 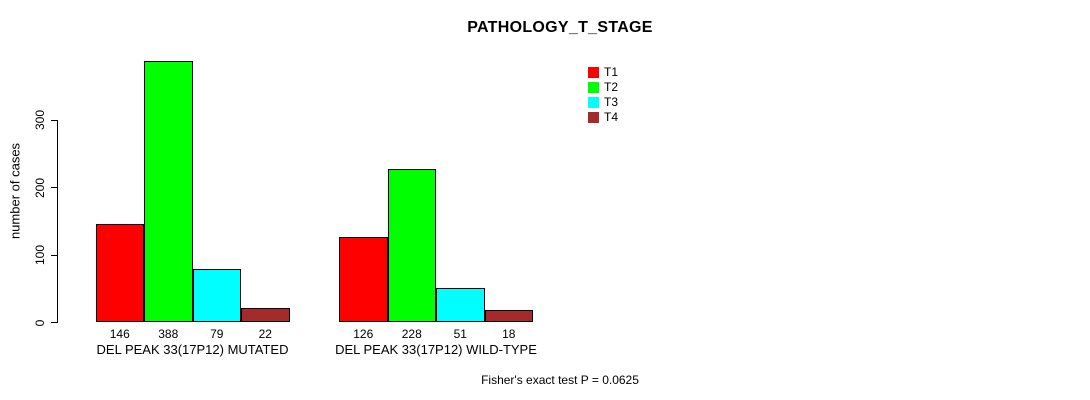 What do you see at coordinates (411, 334) in the screenshot?
I see `bar-value-label: 228` at bounding box center [411, 334].